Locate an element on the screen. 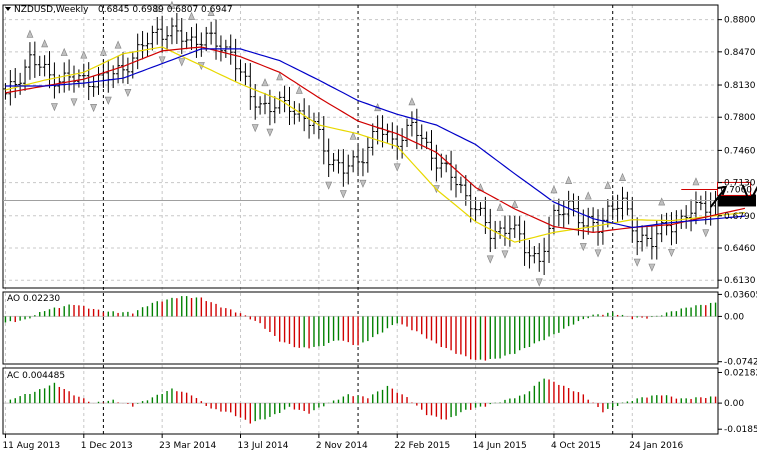 Image resolution: width=757 pixels, height=456 pixels. ac-histogram is located at coordinates (363, 401).